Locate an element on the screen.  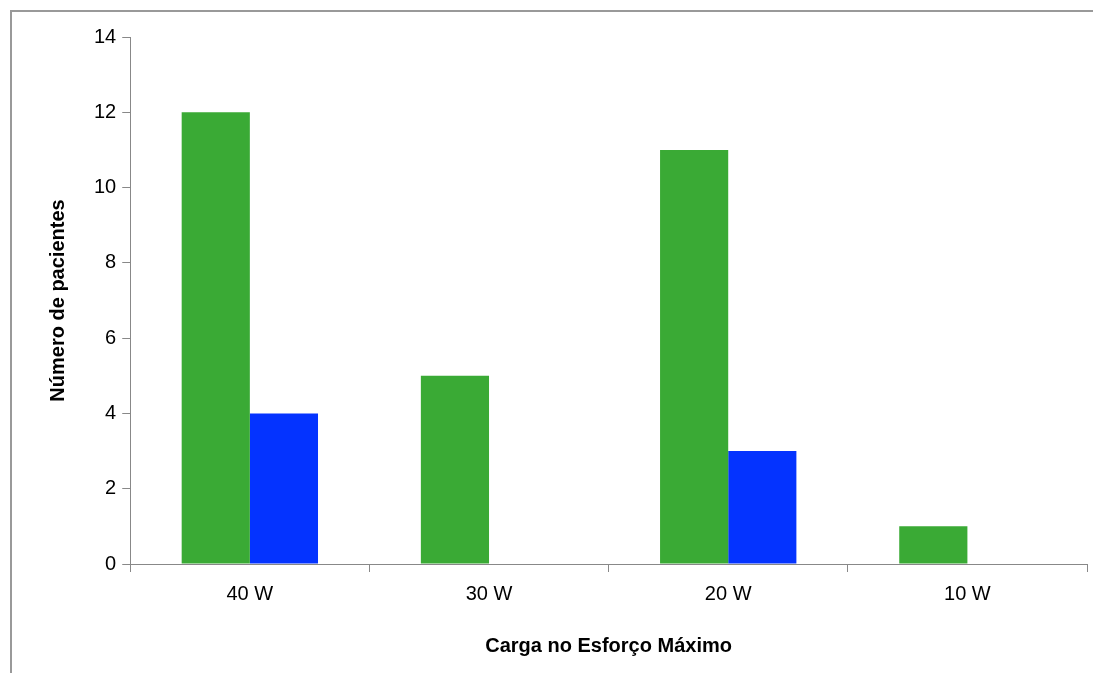
y-tick-label: 4 is located at coordinates (111, 411).